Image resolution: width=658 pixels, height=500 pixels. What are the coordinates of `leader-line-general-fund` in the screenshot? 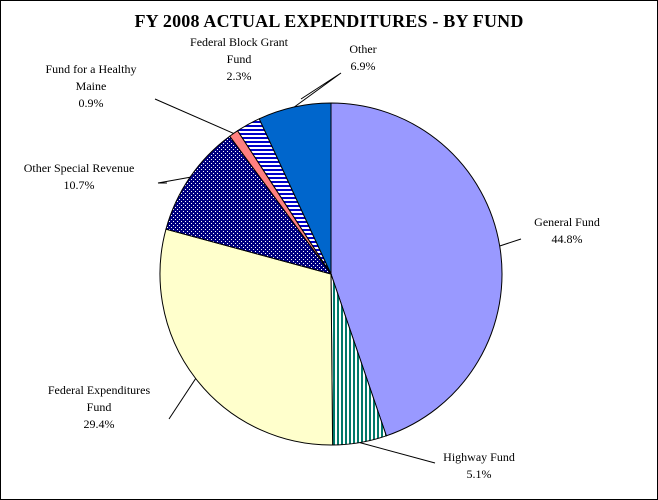 It's located at (510, 242).